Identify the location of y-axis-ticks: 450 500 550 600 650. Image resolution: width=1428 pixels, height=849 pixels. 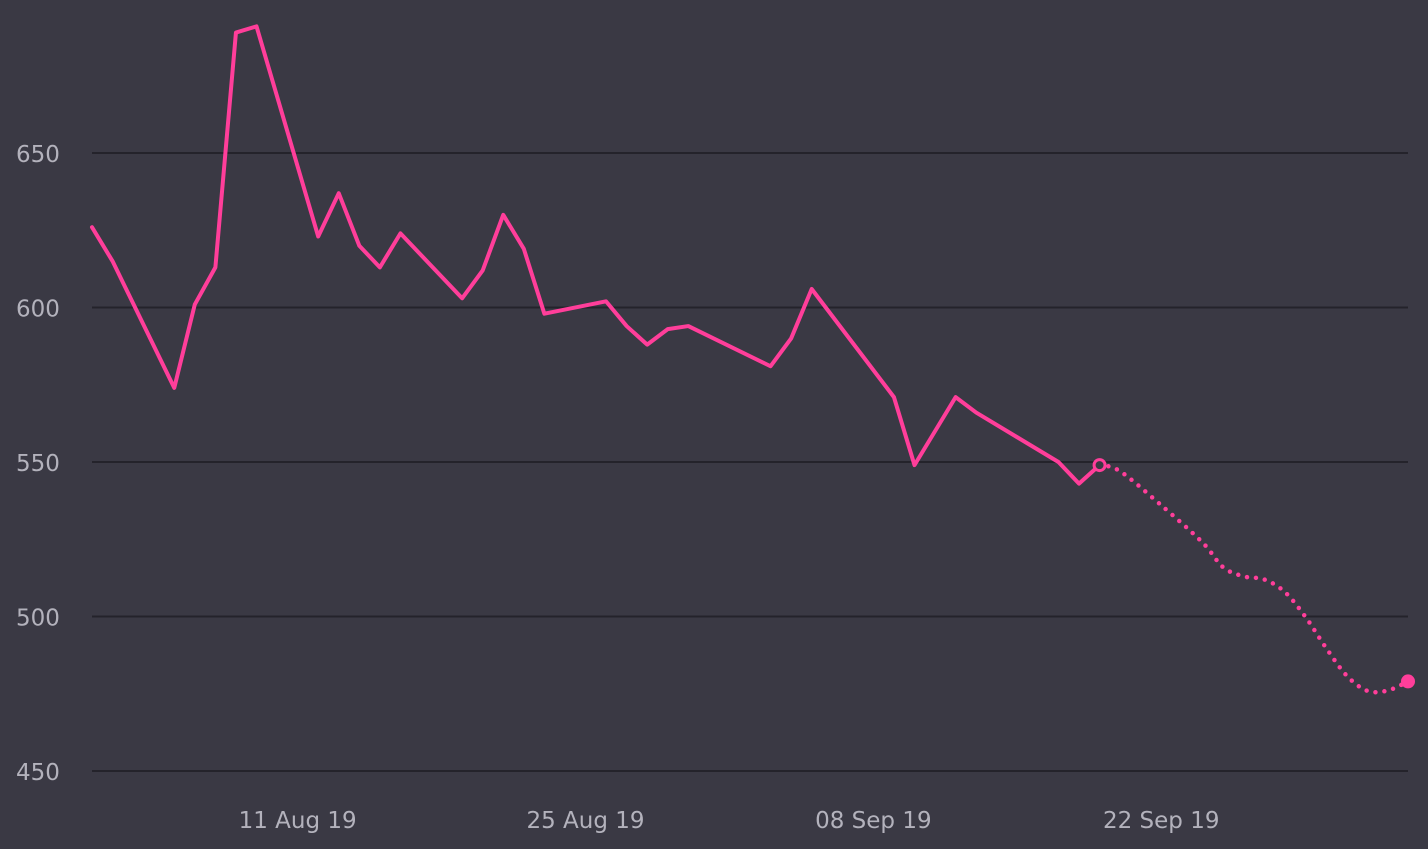
(38, 464).